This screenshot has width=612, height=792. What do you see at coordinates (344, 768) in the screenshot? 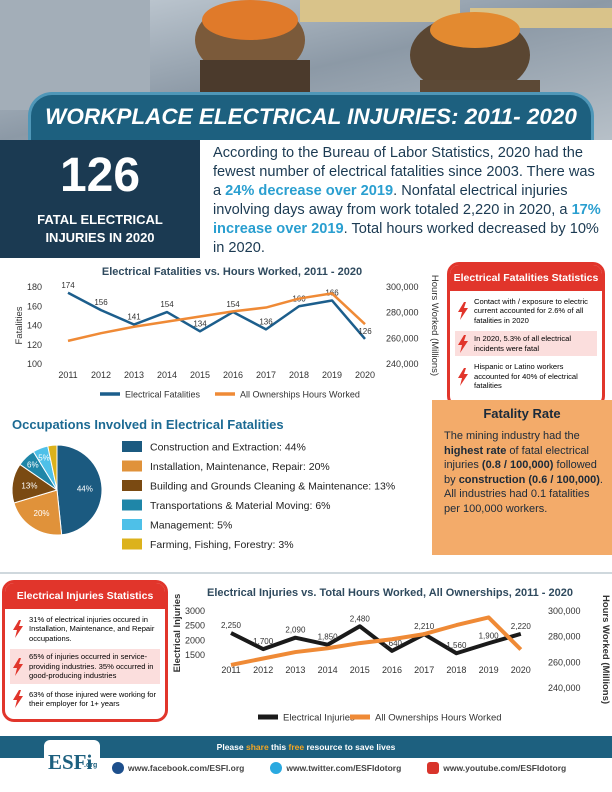
I see `link-text: www.twitter.com/ESFIdotorg` at bounding box center [344, 768].